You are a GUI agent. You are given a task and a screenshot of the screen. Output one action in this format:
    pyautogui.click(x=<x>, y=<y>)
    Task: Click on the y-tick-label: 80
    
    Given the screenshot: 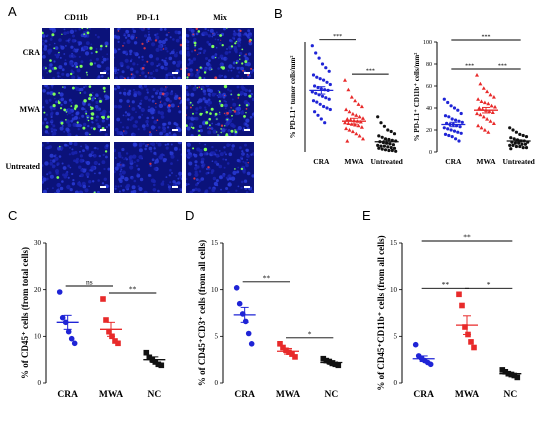 What is the action you would take?
    pyautogui.click(x=429, y=65)
    